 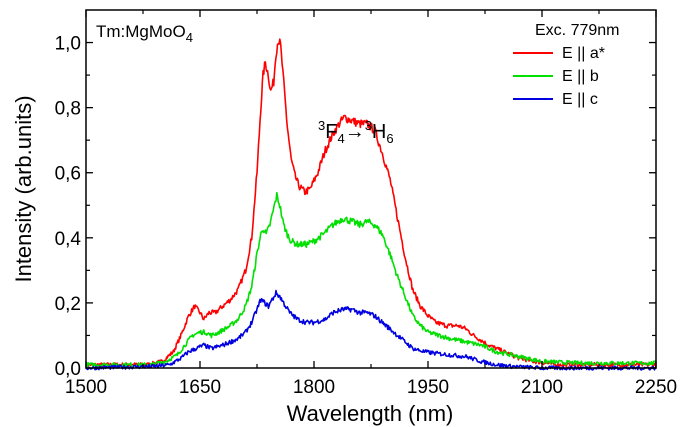 What do you see at coordinates (23, 188) in the screenshot?
I see `y-axis-title: Intensity (arb.units)` at bounding box center [23, 188].